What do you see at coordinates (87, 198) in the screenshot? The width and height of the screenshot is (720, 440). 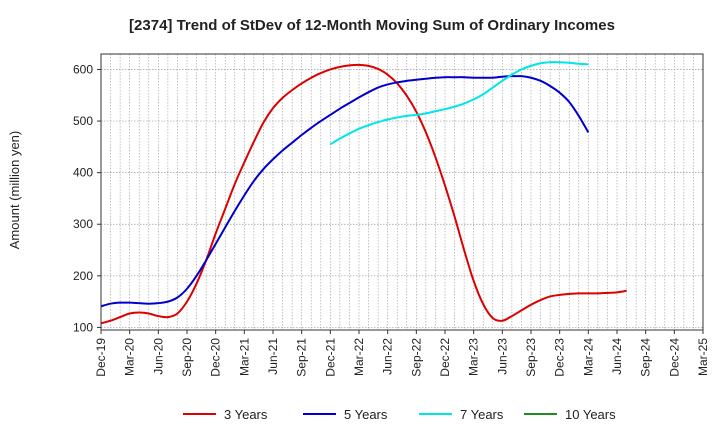 I see `y-ticks: 100 200 300 400 500 600` at bounding box center [87, 198].